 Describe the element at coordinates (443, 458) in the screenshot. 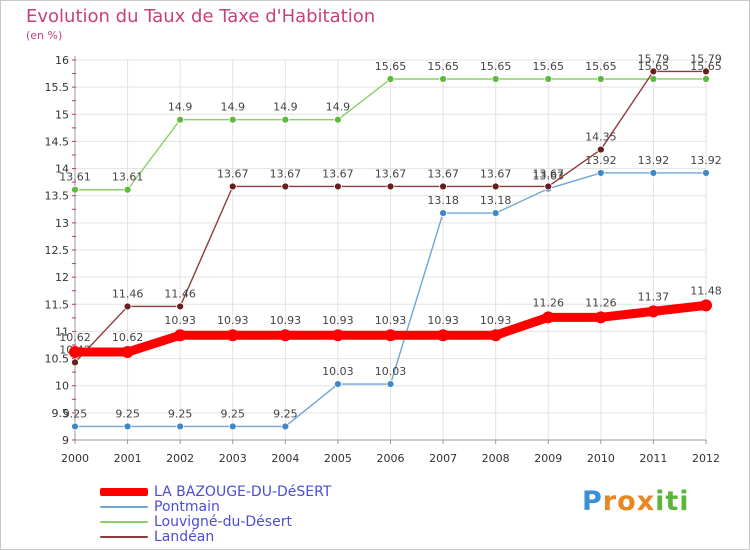

I see `x-tick-label: 2007` at that location.